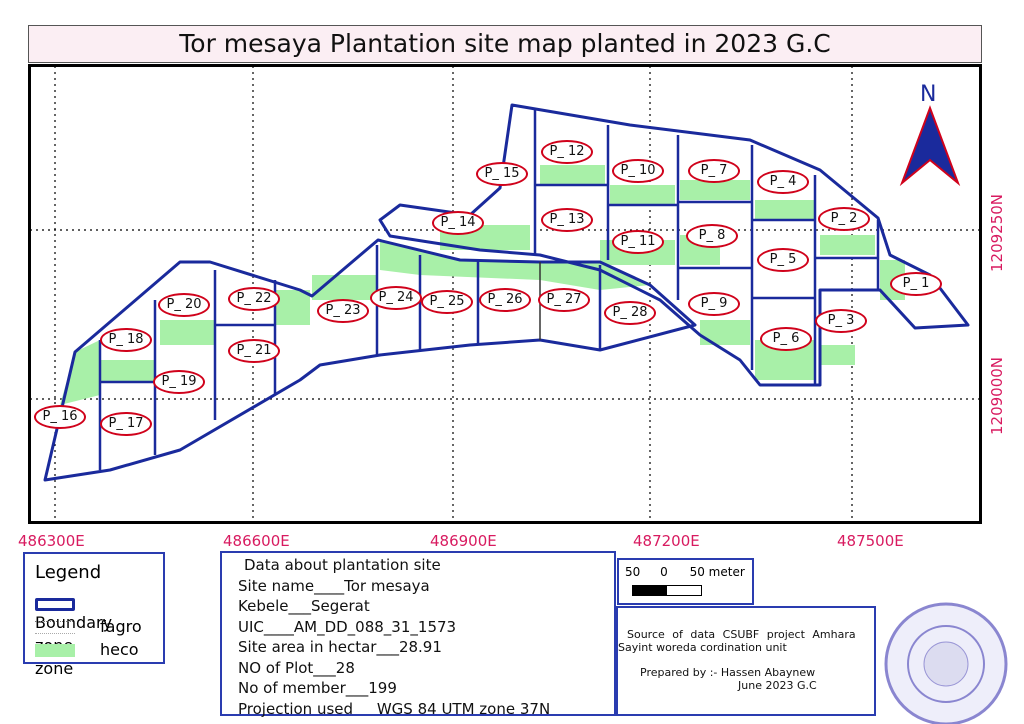 The width and height of the screenshot is (1024, 724). Describe the element at coordinates (126, 340) in the screenshot. I see `plot-label: P_ 18` at that location.